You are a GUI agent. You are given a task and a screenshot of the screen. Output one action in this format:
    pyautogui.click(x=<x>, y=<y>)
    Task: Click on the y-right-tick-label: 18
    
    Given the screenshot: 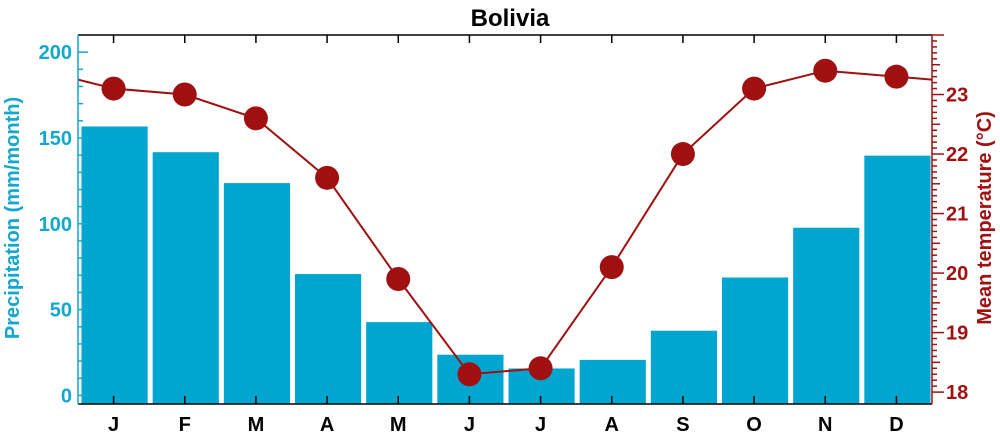 What is the action you would take?
    pyautogui.click(x=957, y=393)
    